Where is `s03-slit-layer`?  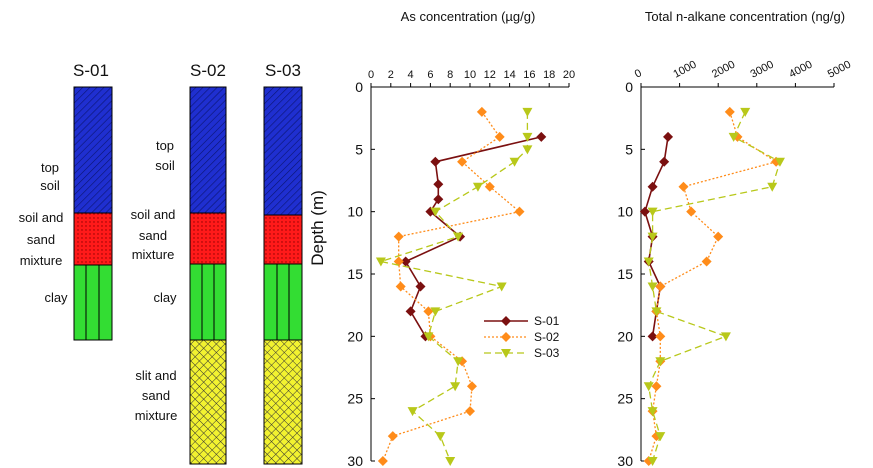
s03-slit-layer is located at coordinates (283, 402).